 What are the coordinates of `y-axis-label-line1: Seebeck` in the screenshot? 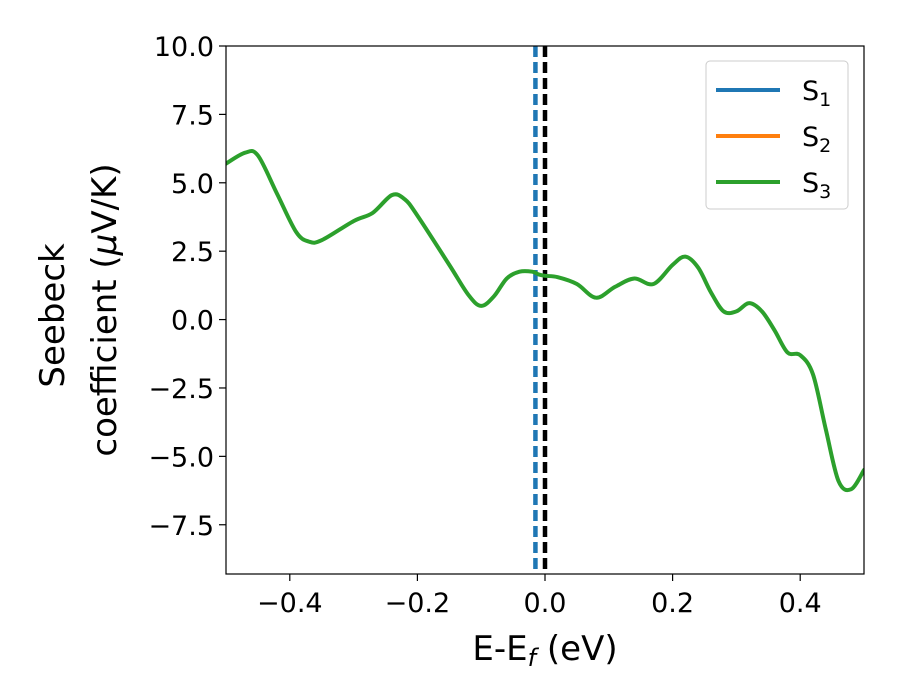 It's located at (53, 315).